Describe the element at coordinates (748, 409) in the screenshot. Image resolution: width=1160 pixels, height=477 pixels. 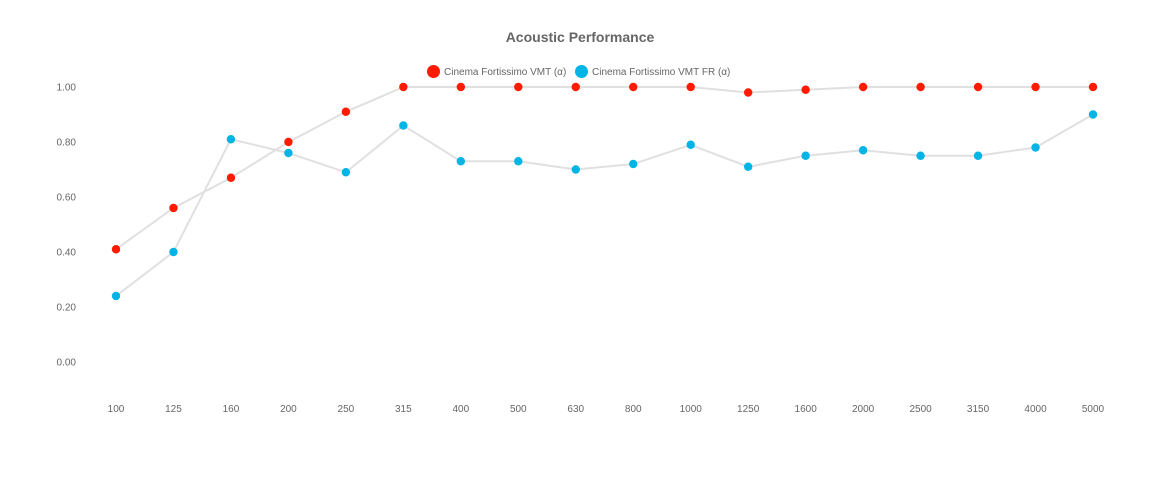
I see `x-tick-label: 1250` at that location.